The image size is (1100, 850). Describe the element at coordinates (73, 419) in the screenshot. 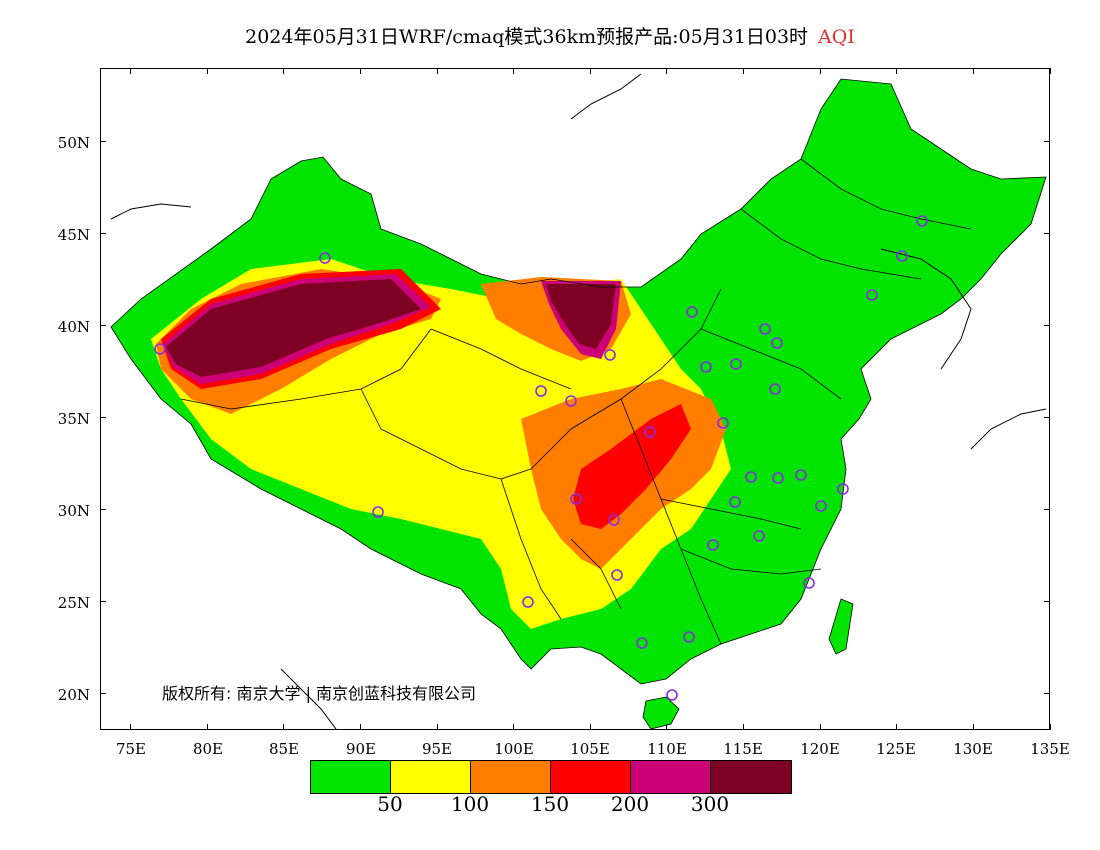

I see `y-tick-label: 35N` at that location.